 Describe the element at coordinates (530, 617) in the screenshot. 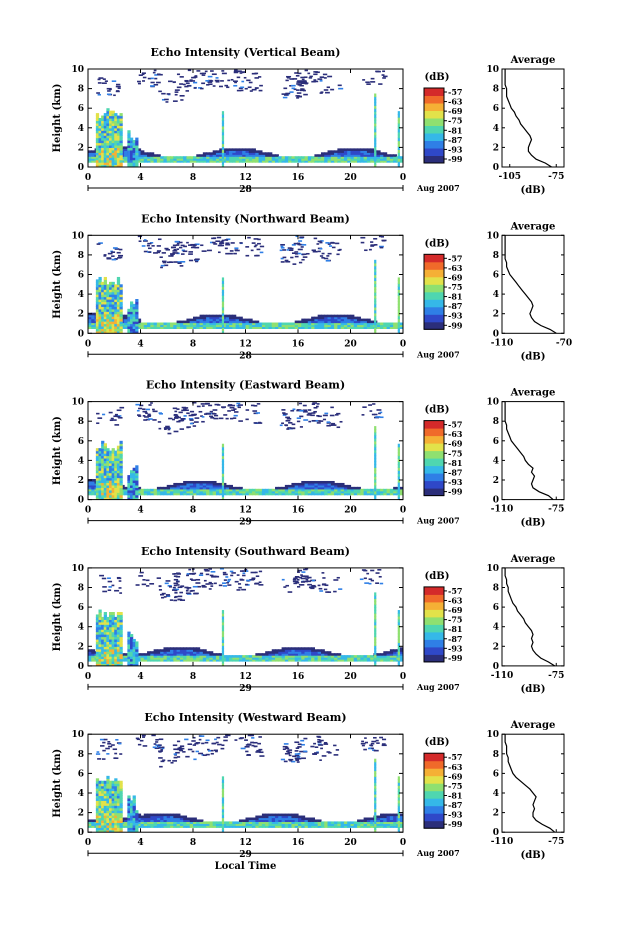

I see `average-profile-line` at that location.